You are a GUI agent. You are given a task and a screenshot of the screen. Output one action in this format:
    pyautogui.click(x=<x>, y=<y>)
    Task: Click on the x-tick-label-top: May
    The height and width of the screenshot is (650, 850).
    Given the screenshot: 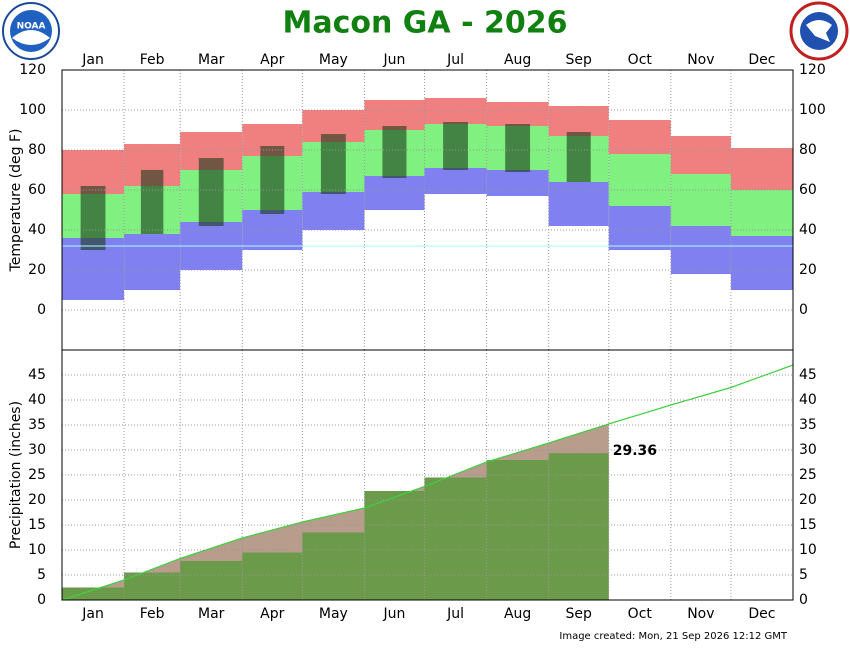 What is the action you would take?
    pyautogui.click(x=333, y=60)
    